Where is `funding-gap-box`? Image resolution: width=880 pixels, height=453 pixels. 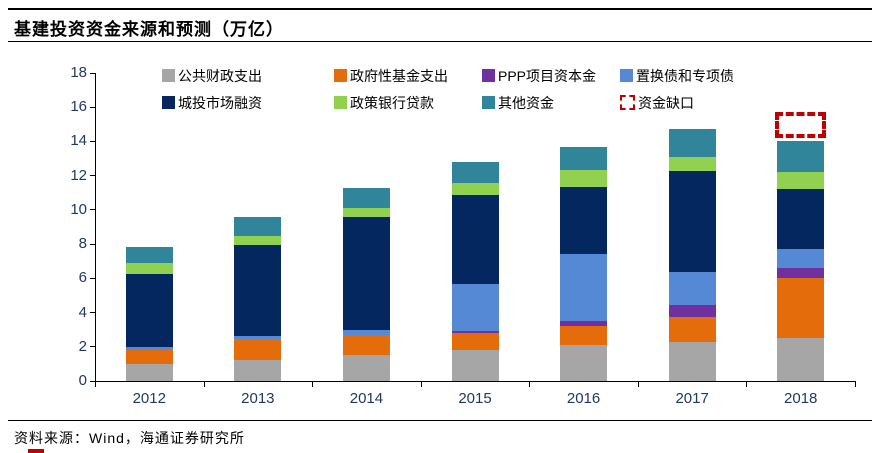
funding-gap-box is located at coordinates (801, 125).